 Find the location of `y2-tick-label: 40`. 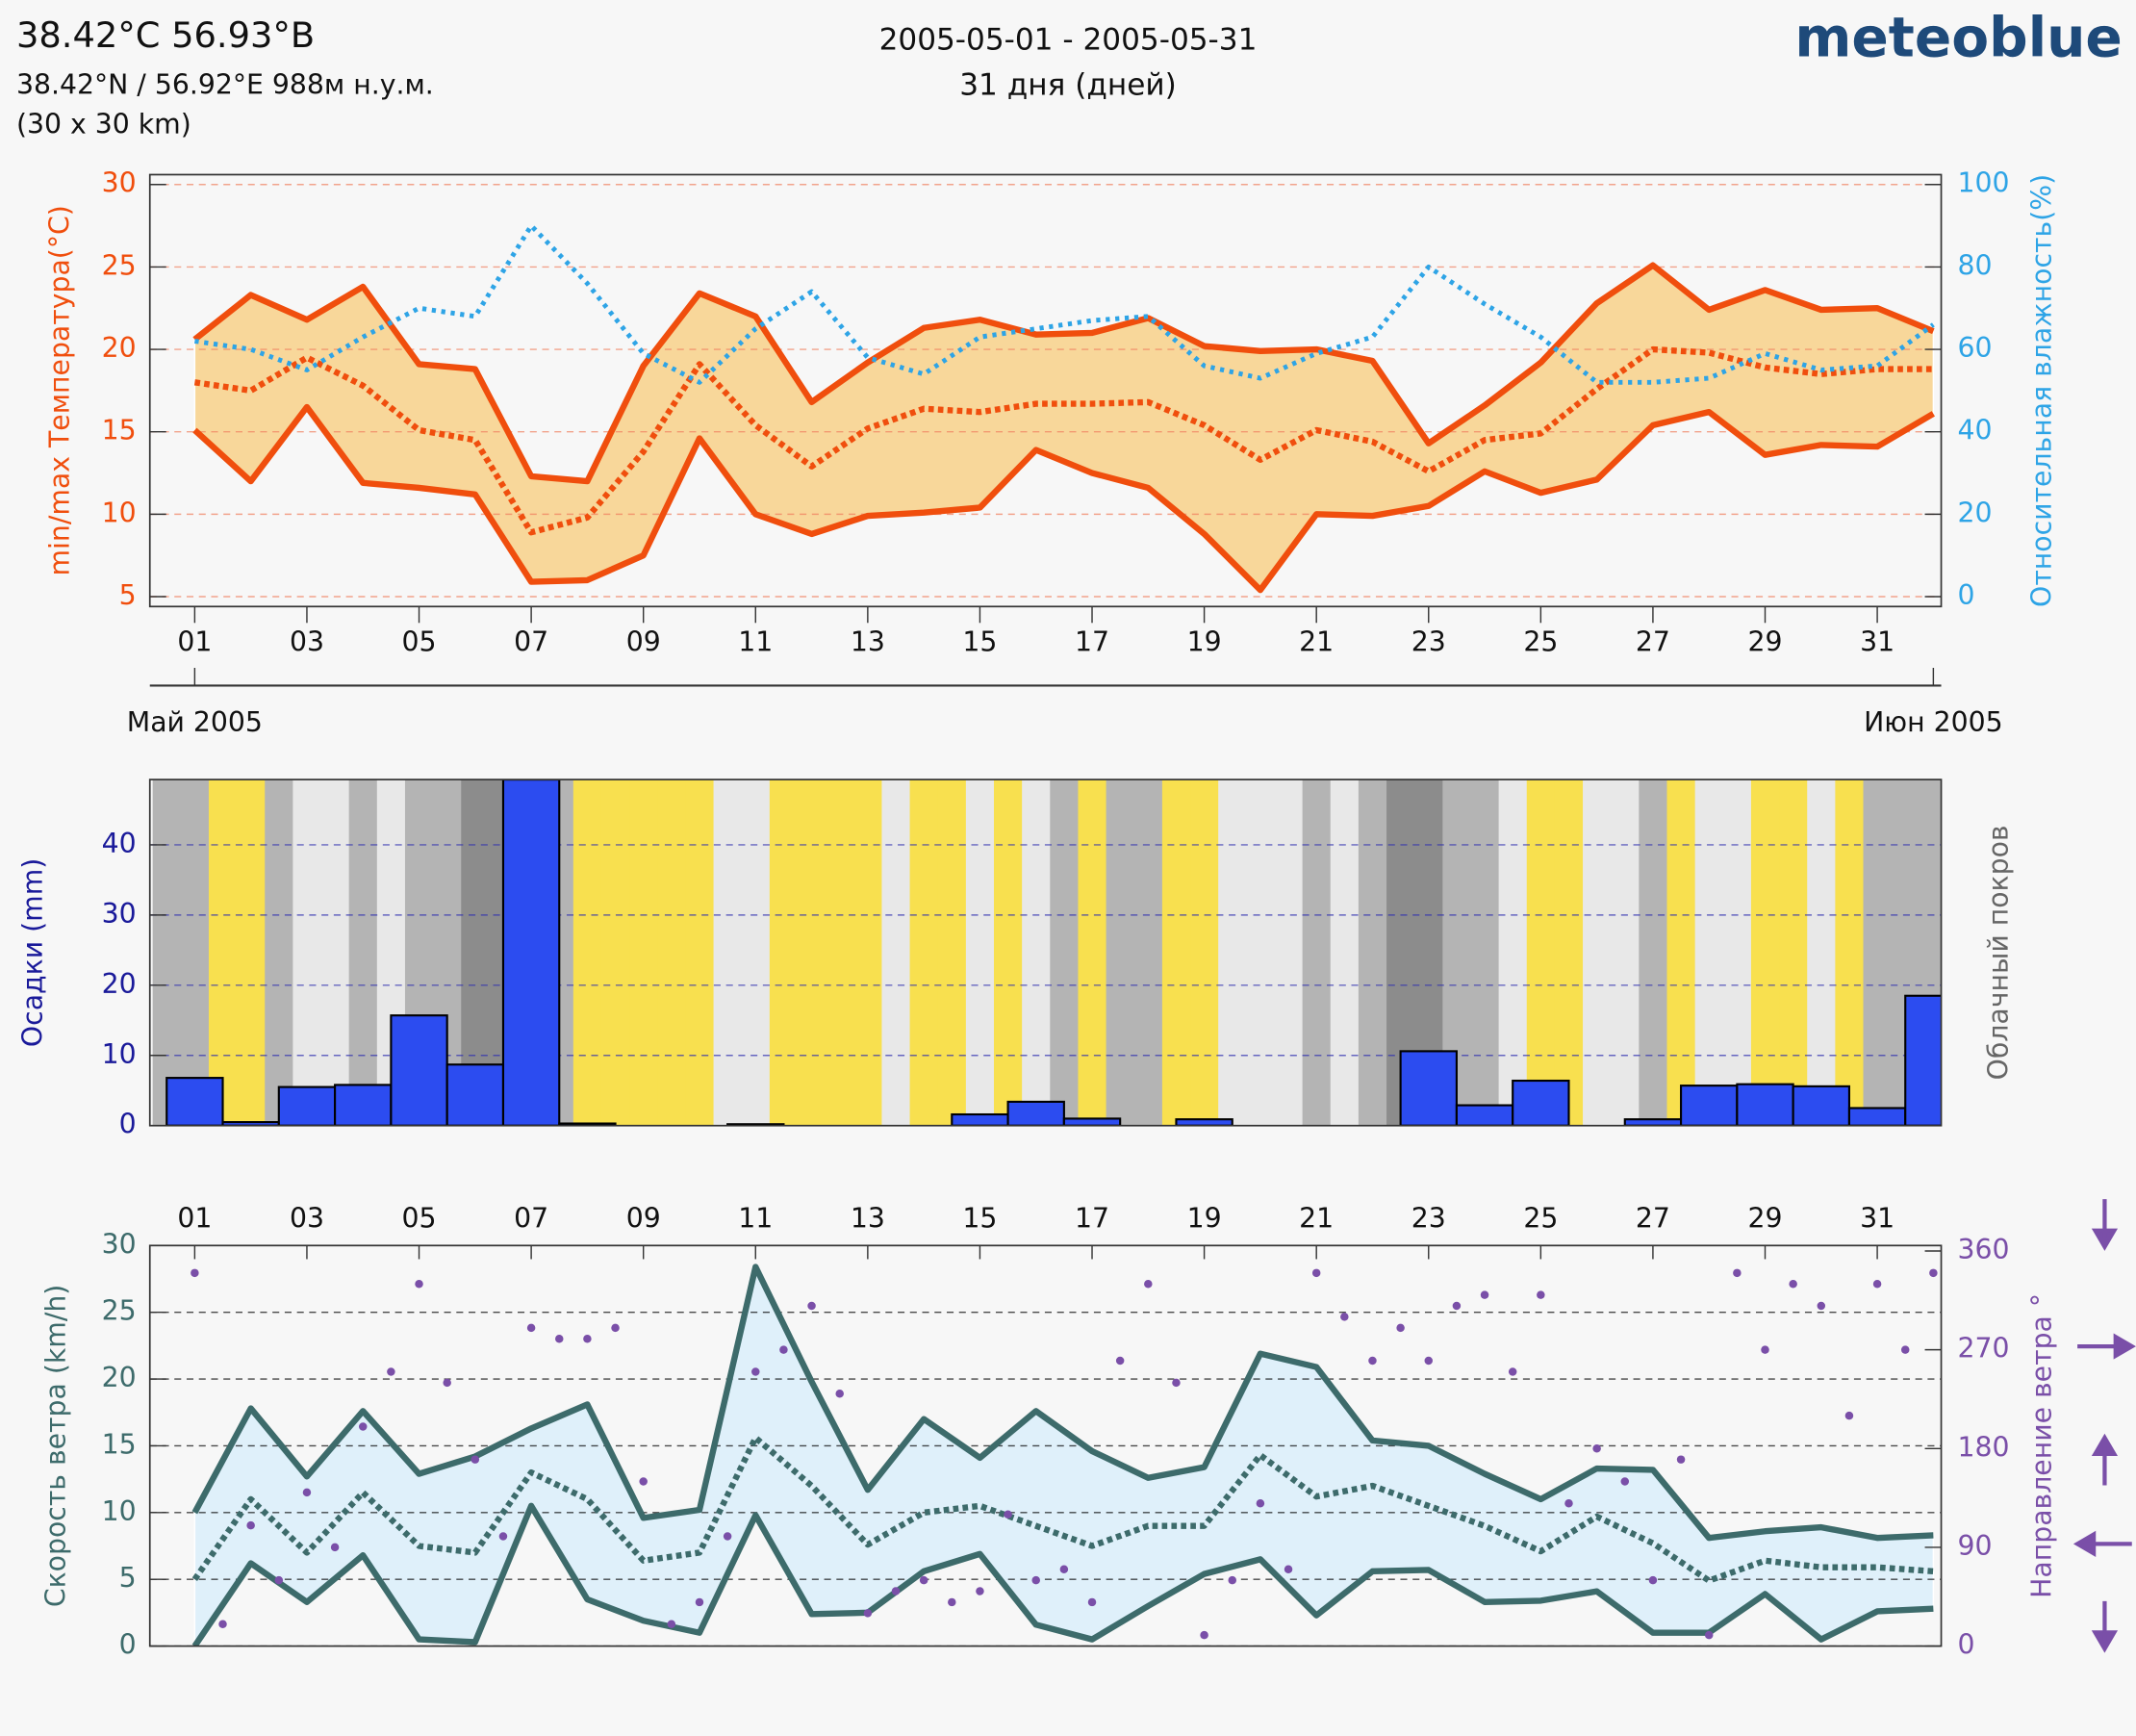

y2-tick-label: 40 is located at coordinates (1975, 431).